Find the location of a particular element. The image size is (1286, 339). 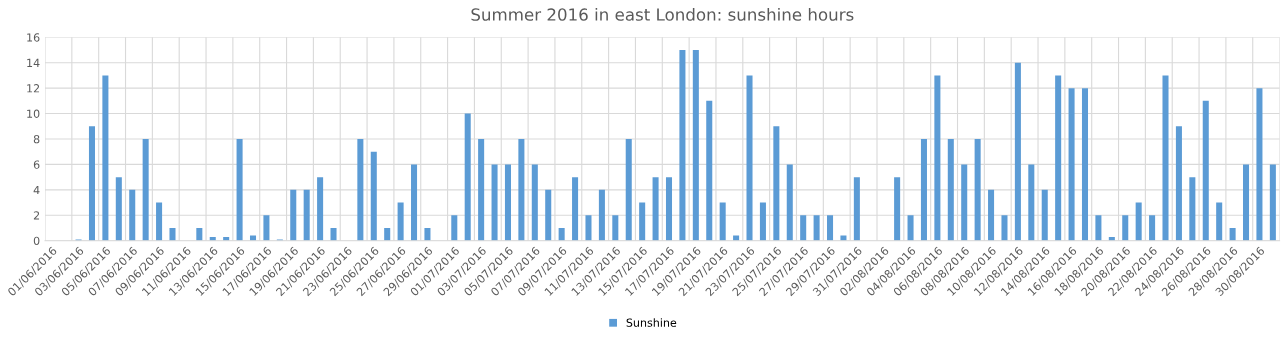

y-tick-label: 2 is located at coordinates (36, 215).